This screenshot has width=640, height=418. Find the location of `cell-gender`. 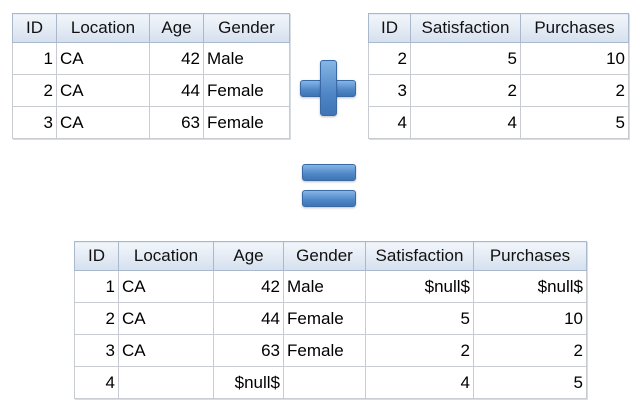

cell-gender is located at coordinates (324, 382).